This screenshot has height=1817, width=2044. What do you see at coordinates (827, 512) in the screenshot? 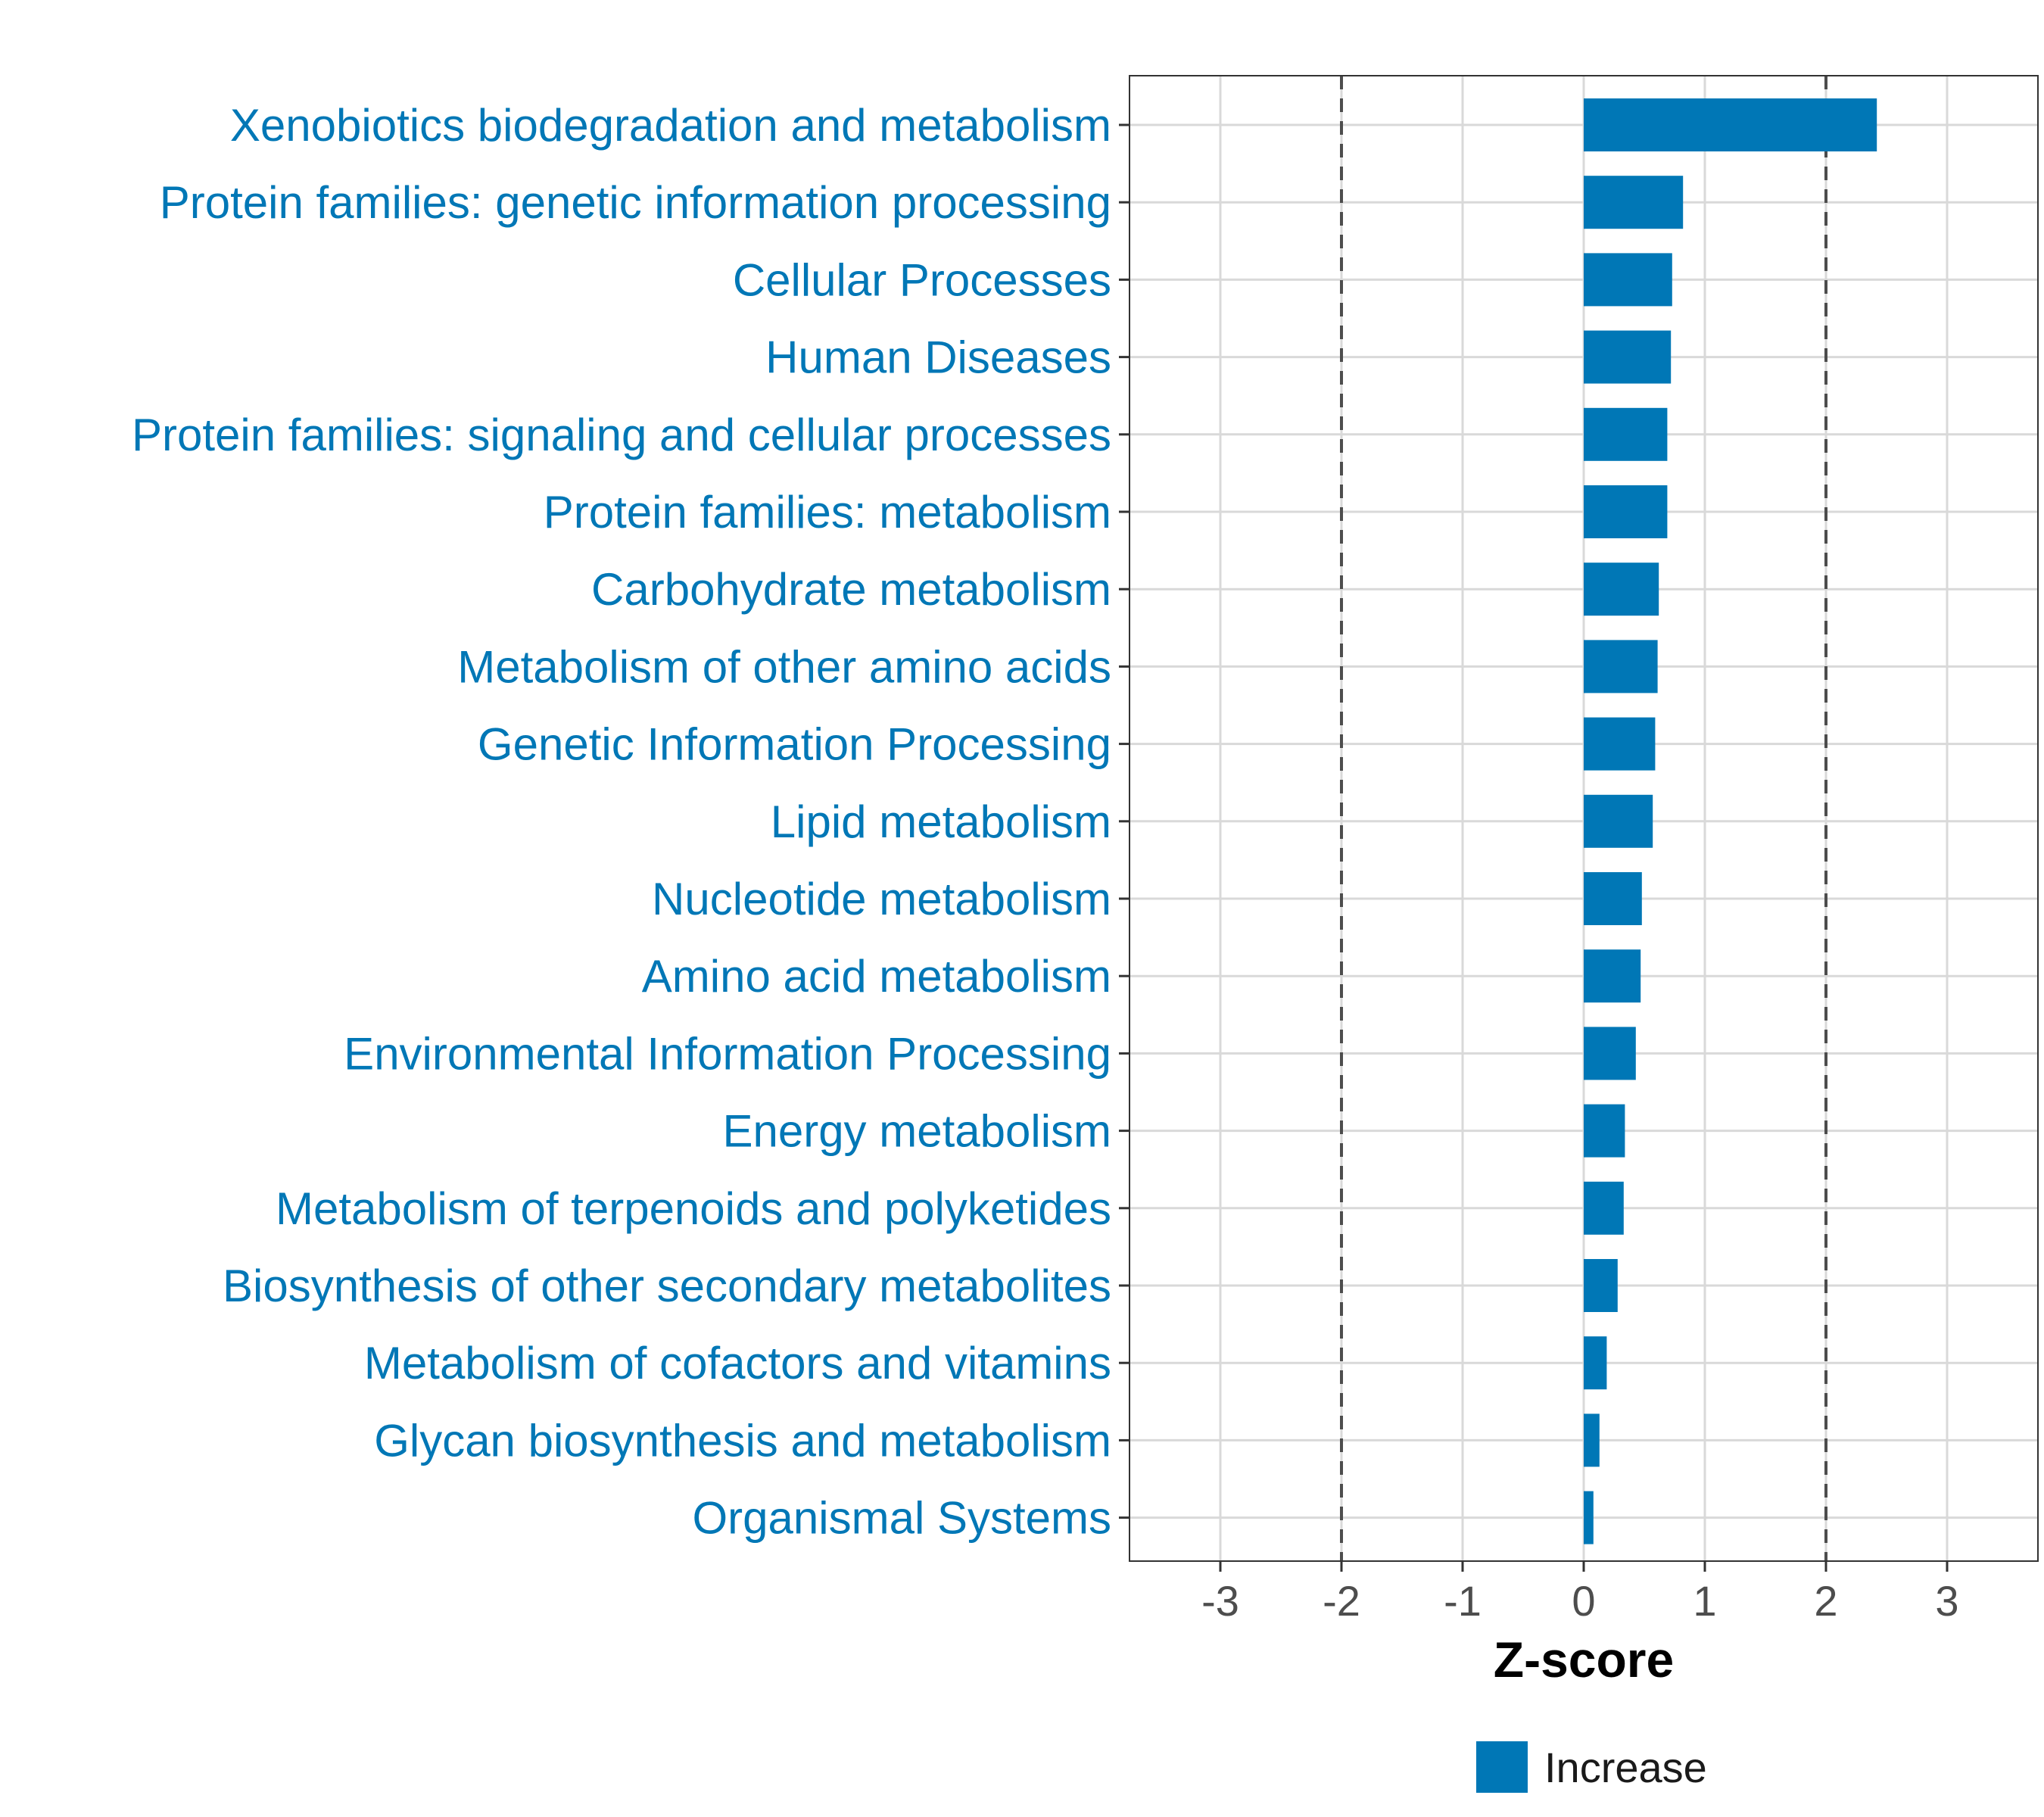
I see `category-label: Protein families: metabolism` at bounding box center [827, 512].